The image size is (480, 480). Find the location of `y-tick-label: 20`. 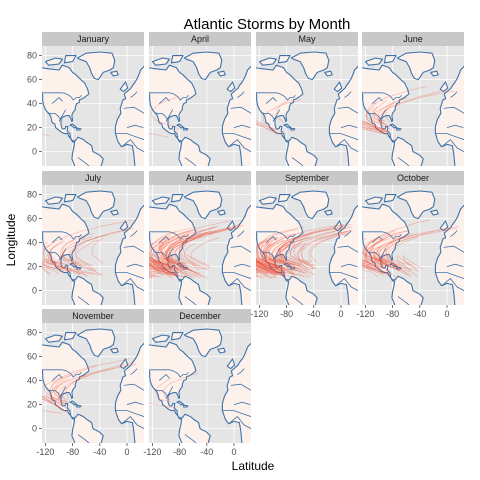

y-tick-label: 20 is located at coordinates (32, 267).